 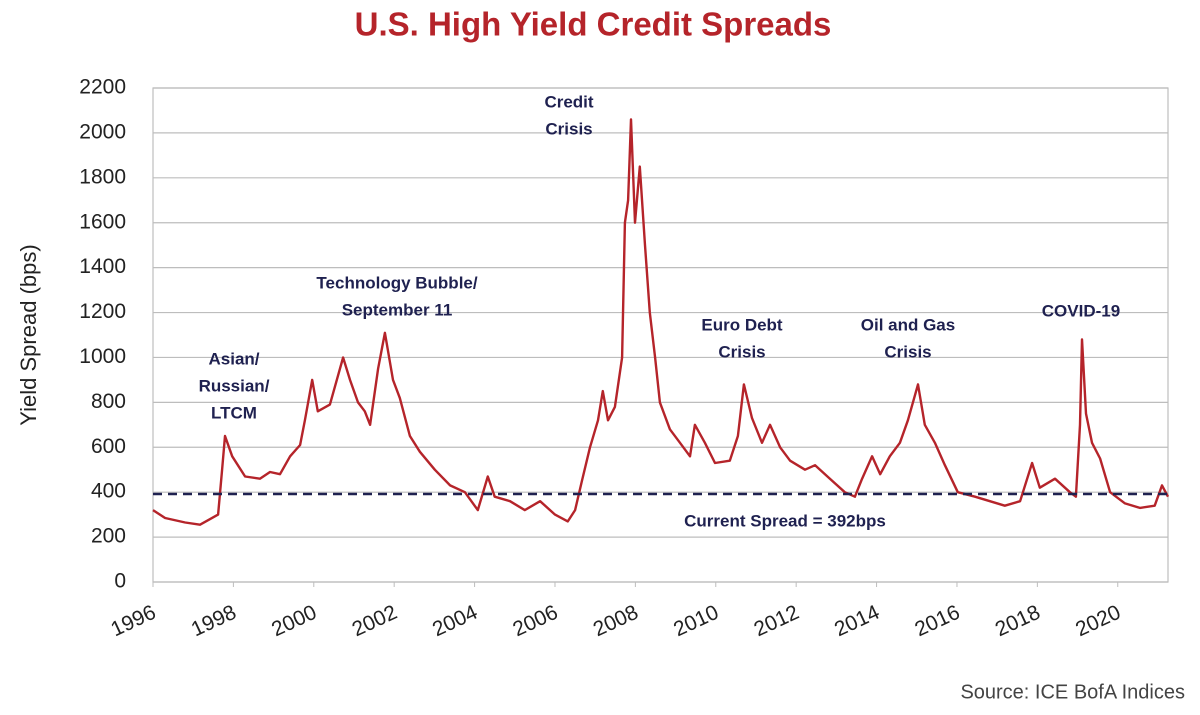 What do you see at coordinates (535, 621) in the screenshot?
I see `x-tick-label: 2006` at bounding box center [535, 621].